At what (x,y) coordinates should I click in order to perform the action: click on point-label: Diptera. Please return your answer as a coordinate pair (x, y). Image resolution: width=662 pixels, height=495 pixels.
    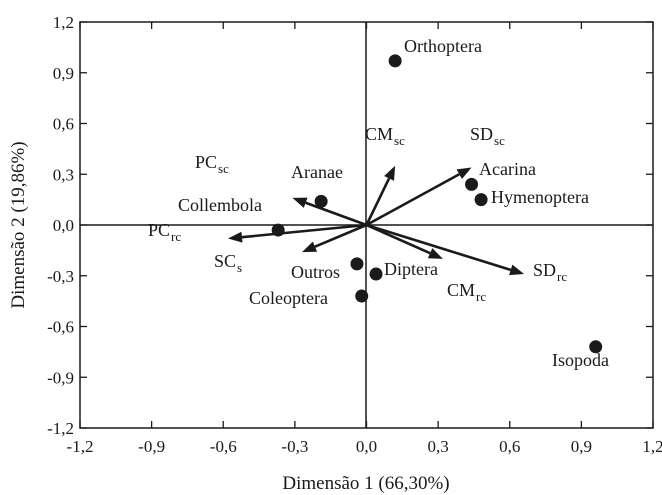
    Looking at the image, I should click on (411, 269).